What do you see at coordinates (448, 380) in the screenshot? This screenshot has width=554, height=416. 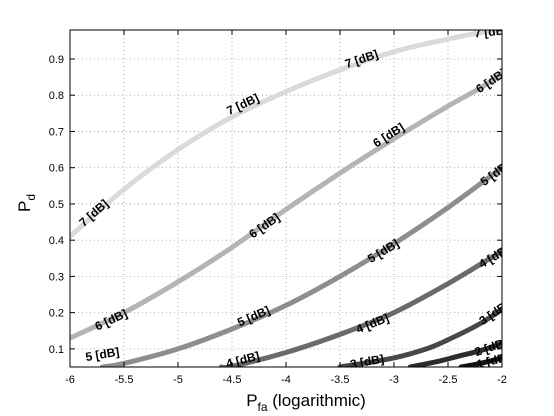 I see `x-tick-label: -2.5` at bounding box center [448, 380].